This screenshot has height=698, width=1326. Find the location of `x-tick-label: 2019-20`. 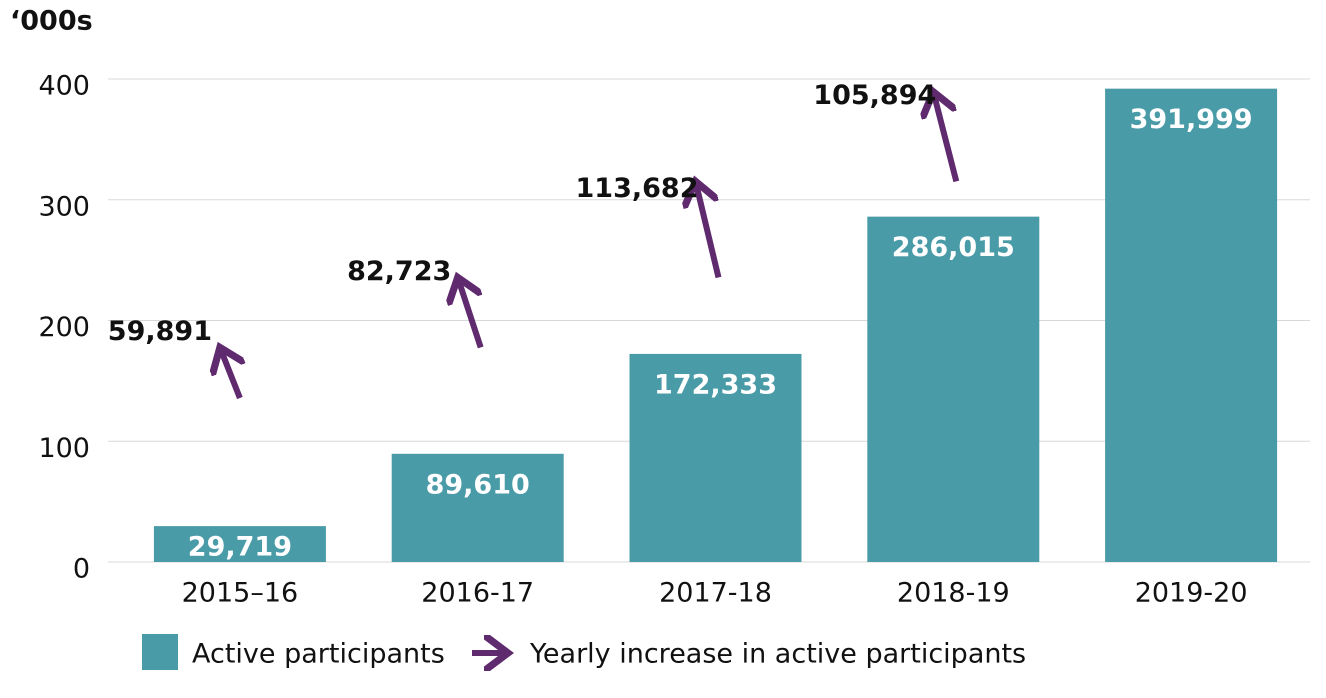

x-tick-label: 2019-20 is located at coordinates (1191, 593).